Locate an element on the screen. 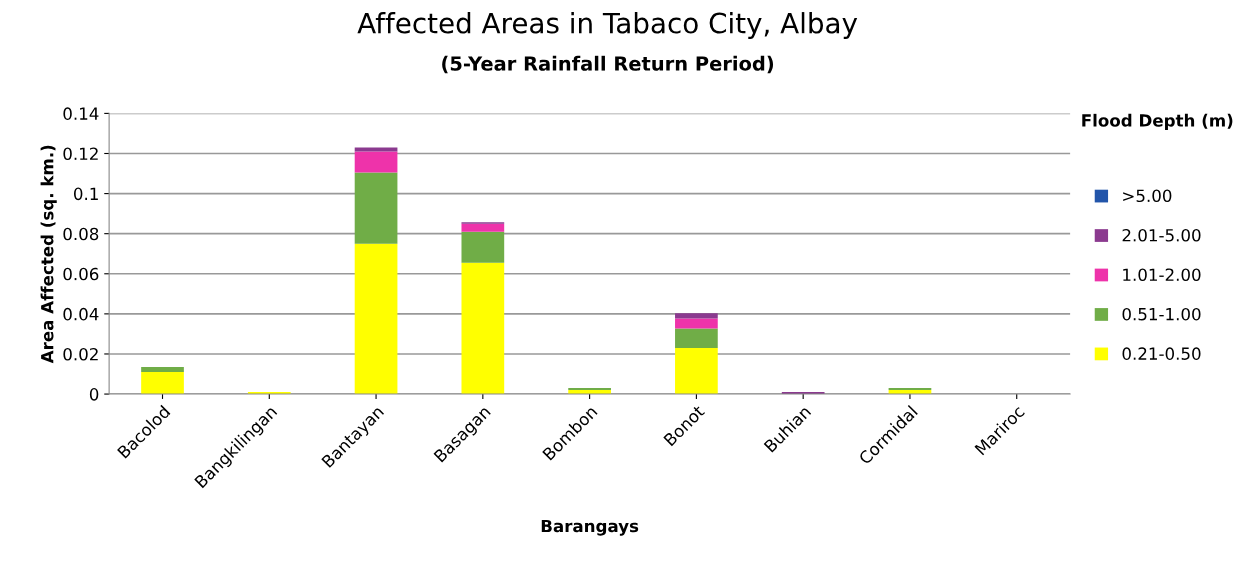 This screenshot has width=1240, height=567. legend-label: >5.00 is located at coordinates (1147, 196).